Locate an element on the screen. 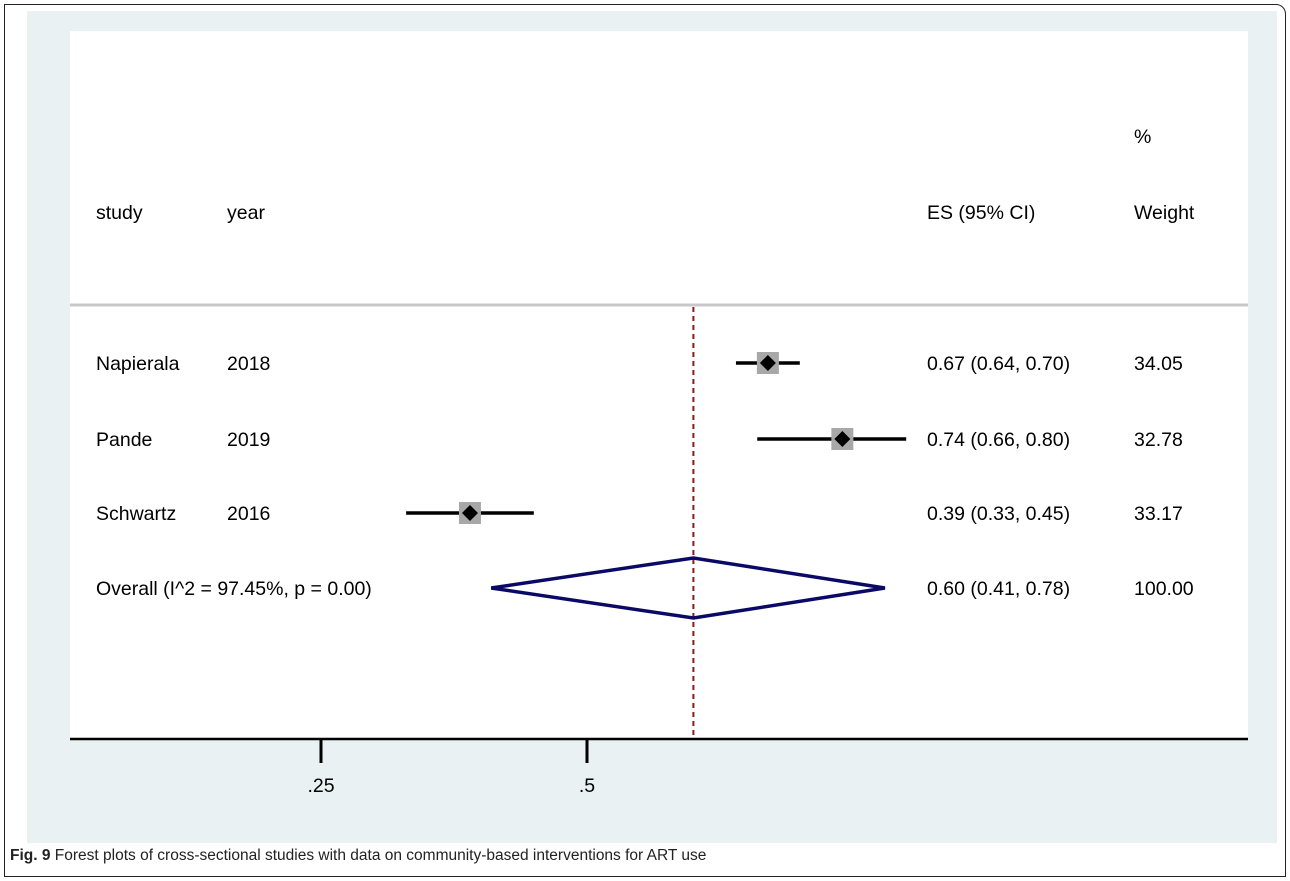 The width and height of the screenshot is (1290, 881). study-year: 2018 is located at coordinates (248, 364).